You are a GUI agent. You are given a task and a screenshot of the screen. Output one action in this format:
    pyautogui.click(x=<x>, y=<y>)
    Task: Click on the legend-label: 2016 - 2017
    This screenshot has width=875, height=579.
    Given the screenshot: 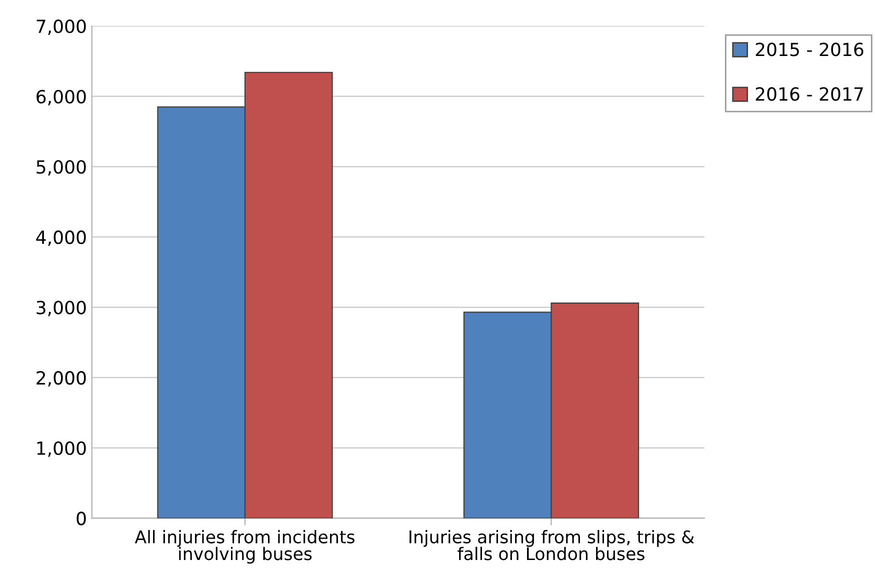 What is the action you would take?
    pyautogui.click(x=809, y=94)
    